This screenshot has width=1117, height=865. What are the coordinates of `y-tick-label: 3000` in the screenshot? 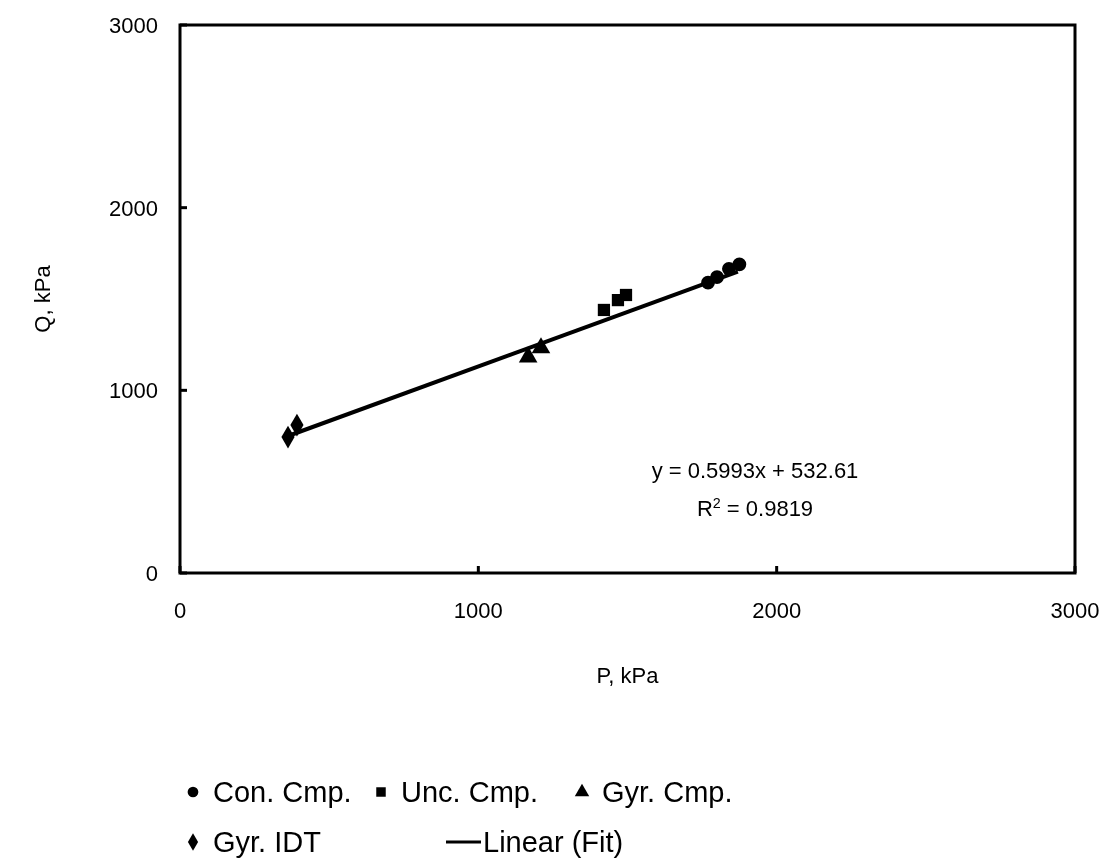 It's located at (133, 25).